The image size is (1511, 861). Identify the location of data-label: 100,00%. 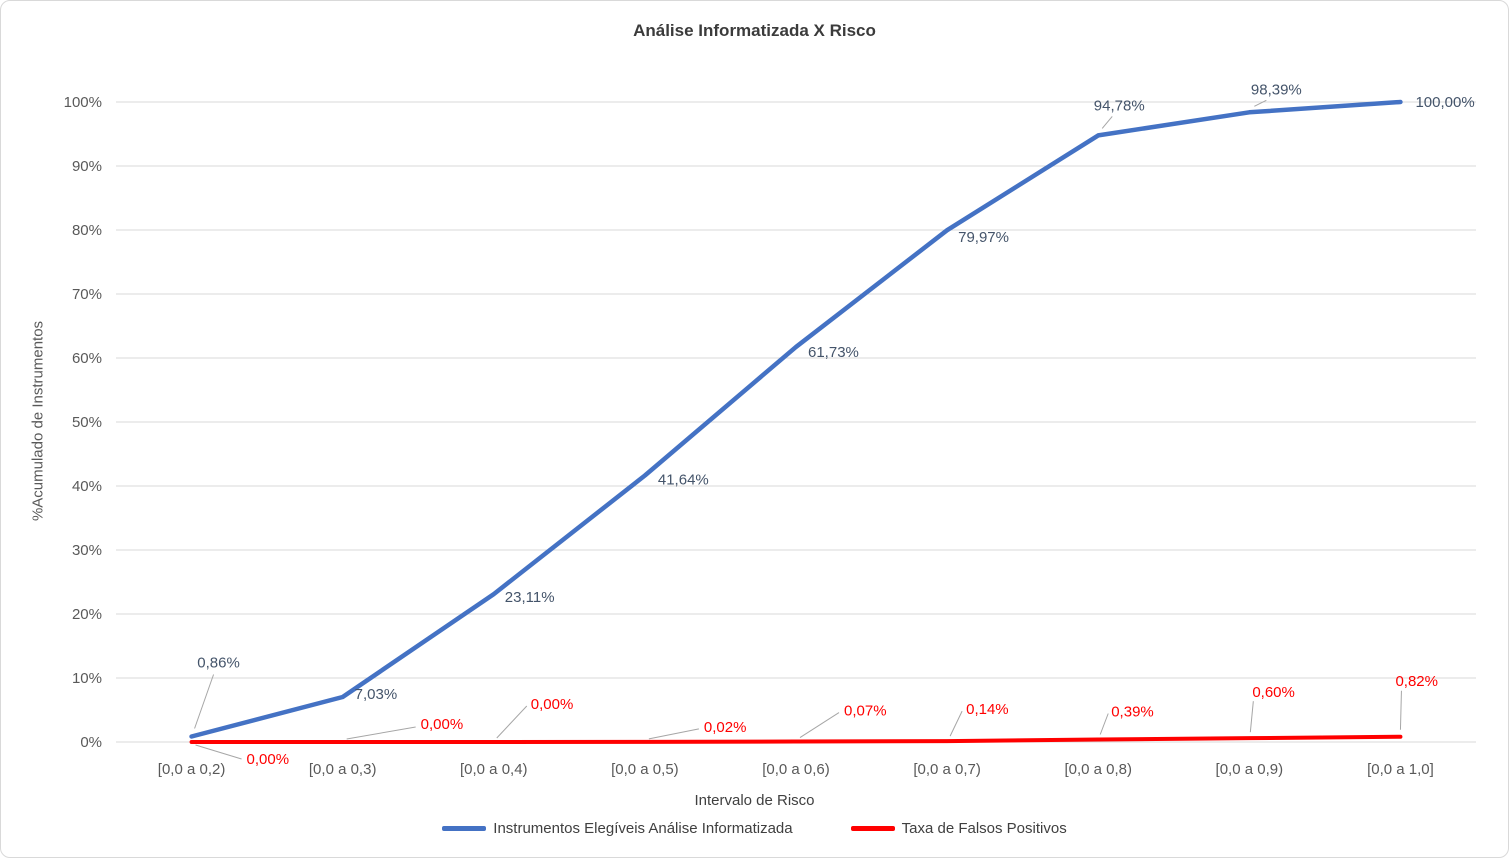
(1444, 102).